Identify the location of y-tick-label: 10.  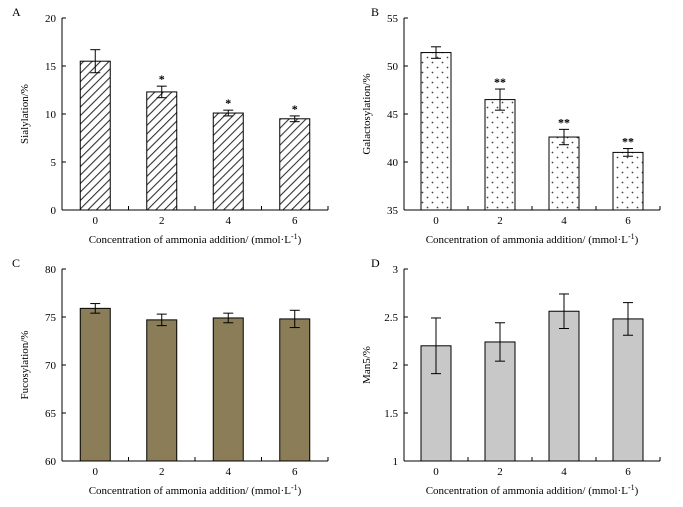
(51, 115).